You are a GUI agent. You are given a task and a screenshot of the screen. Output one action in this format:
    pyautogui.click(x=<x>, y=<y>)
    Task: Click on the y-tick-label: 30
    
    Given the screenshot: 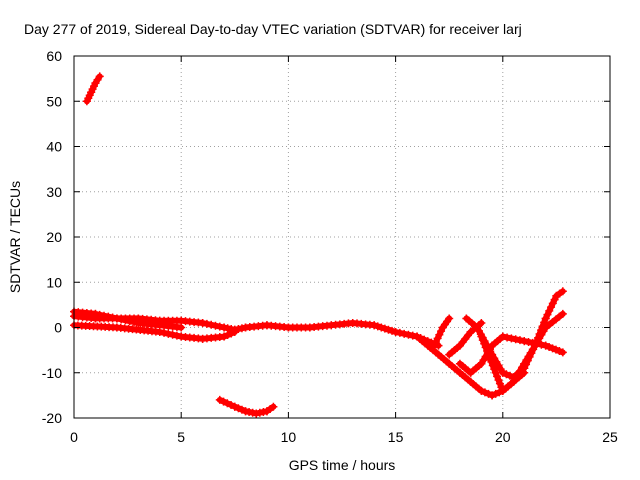 What is the action you would take?
    pyautogui.click(x=54, y=192)
    